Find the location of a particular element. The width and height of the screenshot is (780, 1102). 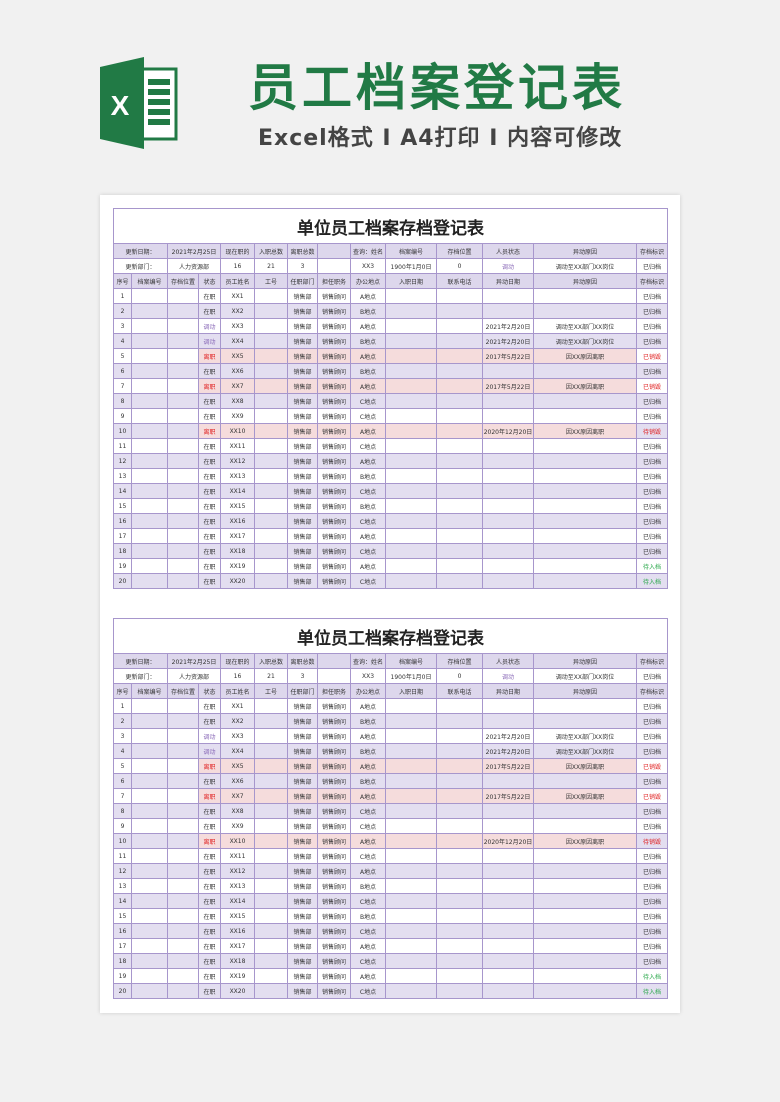

table-title-row: 单位员工档案存档登记表 is located at coordinates (390, 636).